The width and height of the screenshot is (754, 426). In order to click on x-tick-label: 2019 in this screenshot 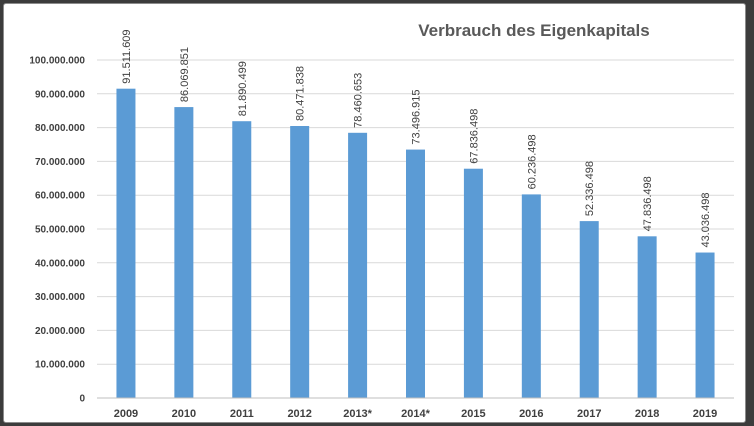, I will do `click(705, 414)`.